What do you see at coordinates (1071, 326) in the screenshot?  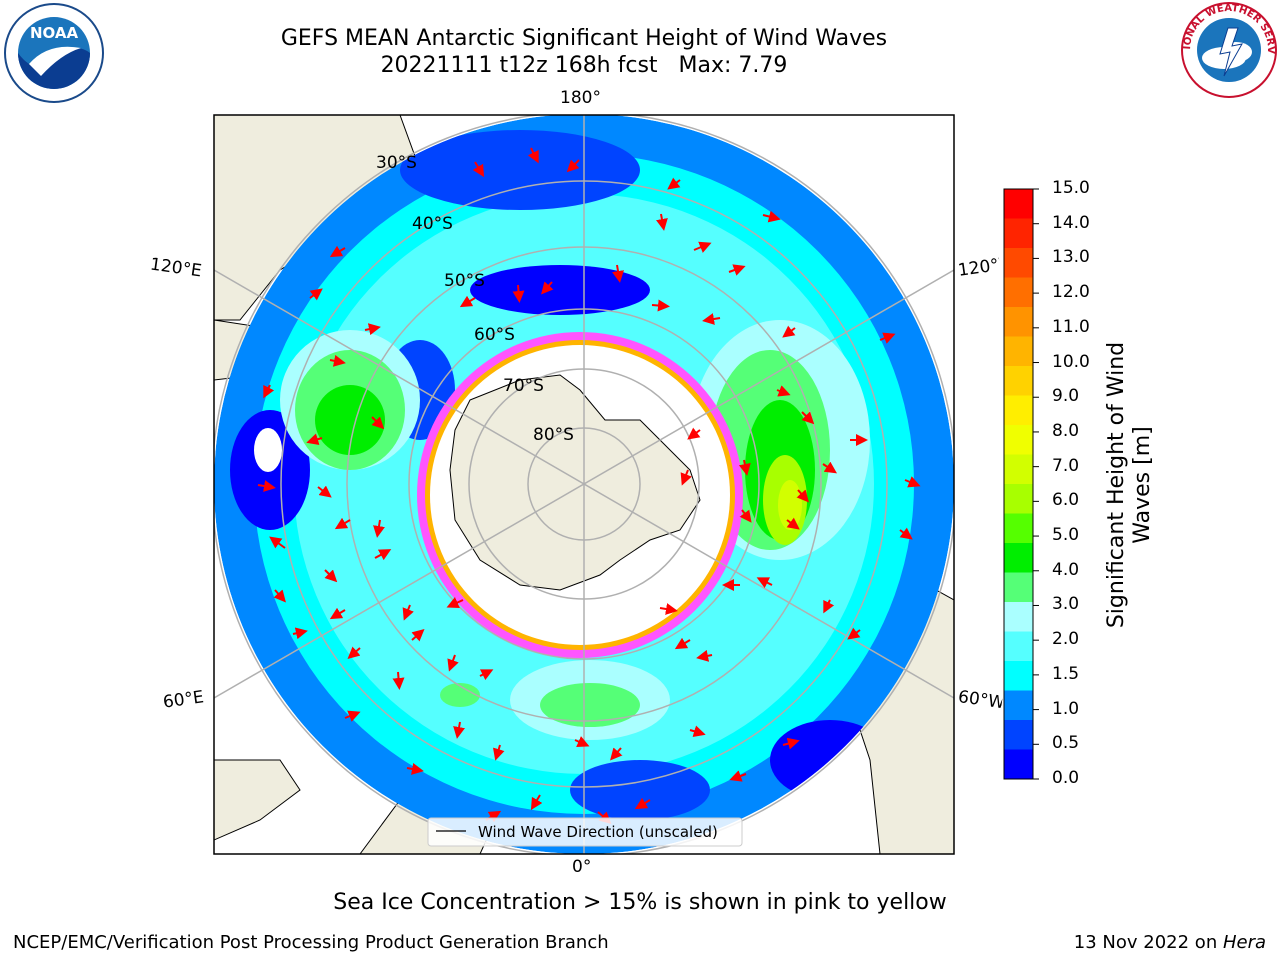 I see `colorbar-tick-label: 11.0` at bounding box center [1071, 326].